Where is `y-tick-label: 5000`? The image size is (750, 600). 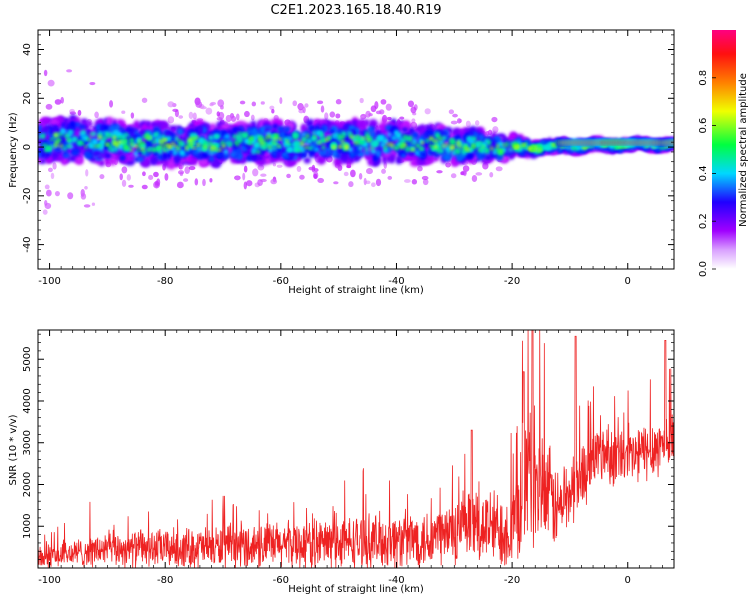
y-tick-label: 5000 is located at coordinates (27, 359).